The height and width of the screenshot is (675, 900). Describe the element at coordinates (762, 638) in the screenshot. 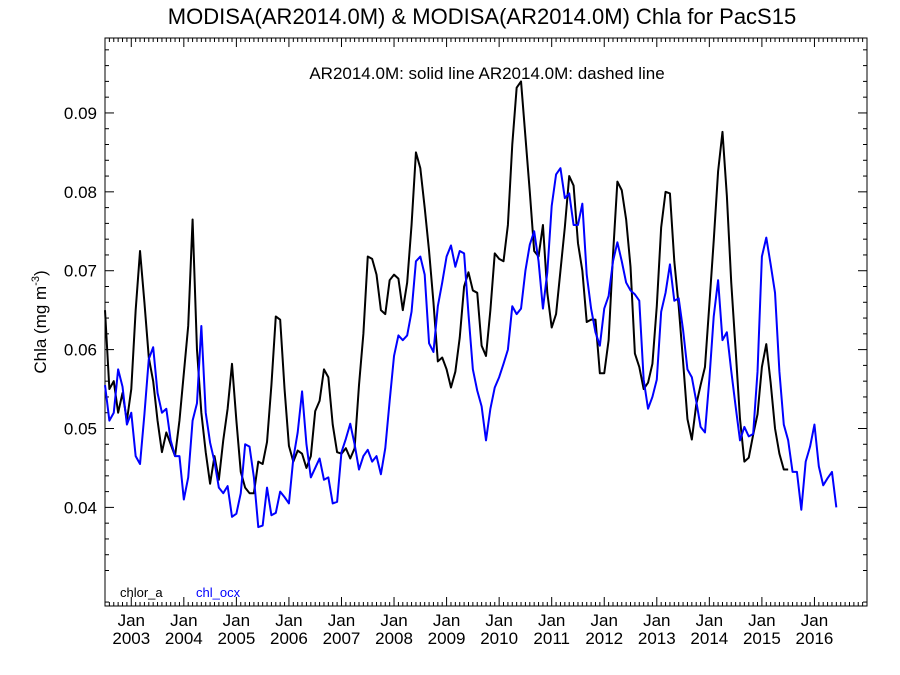

I see `x-tick-year-label: 2015` at that location.